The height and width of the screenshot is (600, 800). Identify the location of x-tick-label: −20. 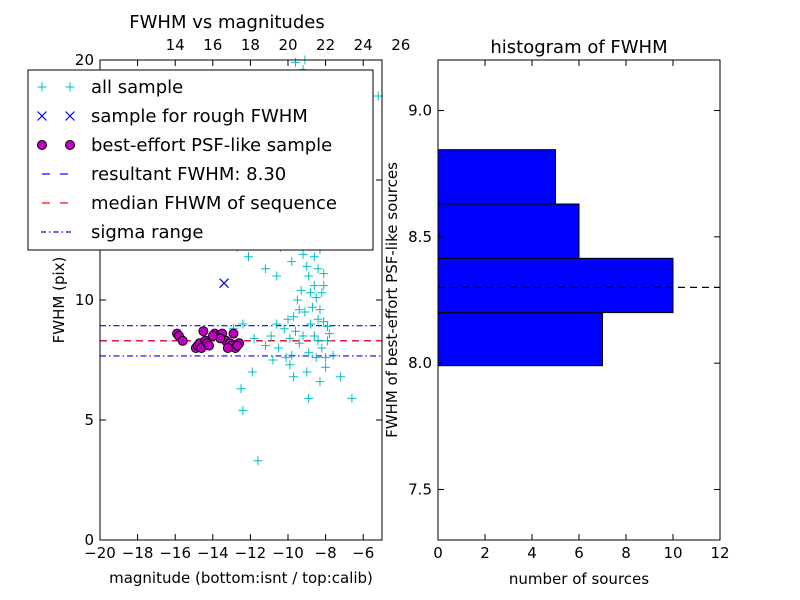
(100, 553).